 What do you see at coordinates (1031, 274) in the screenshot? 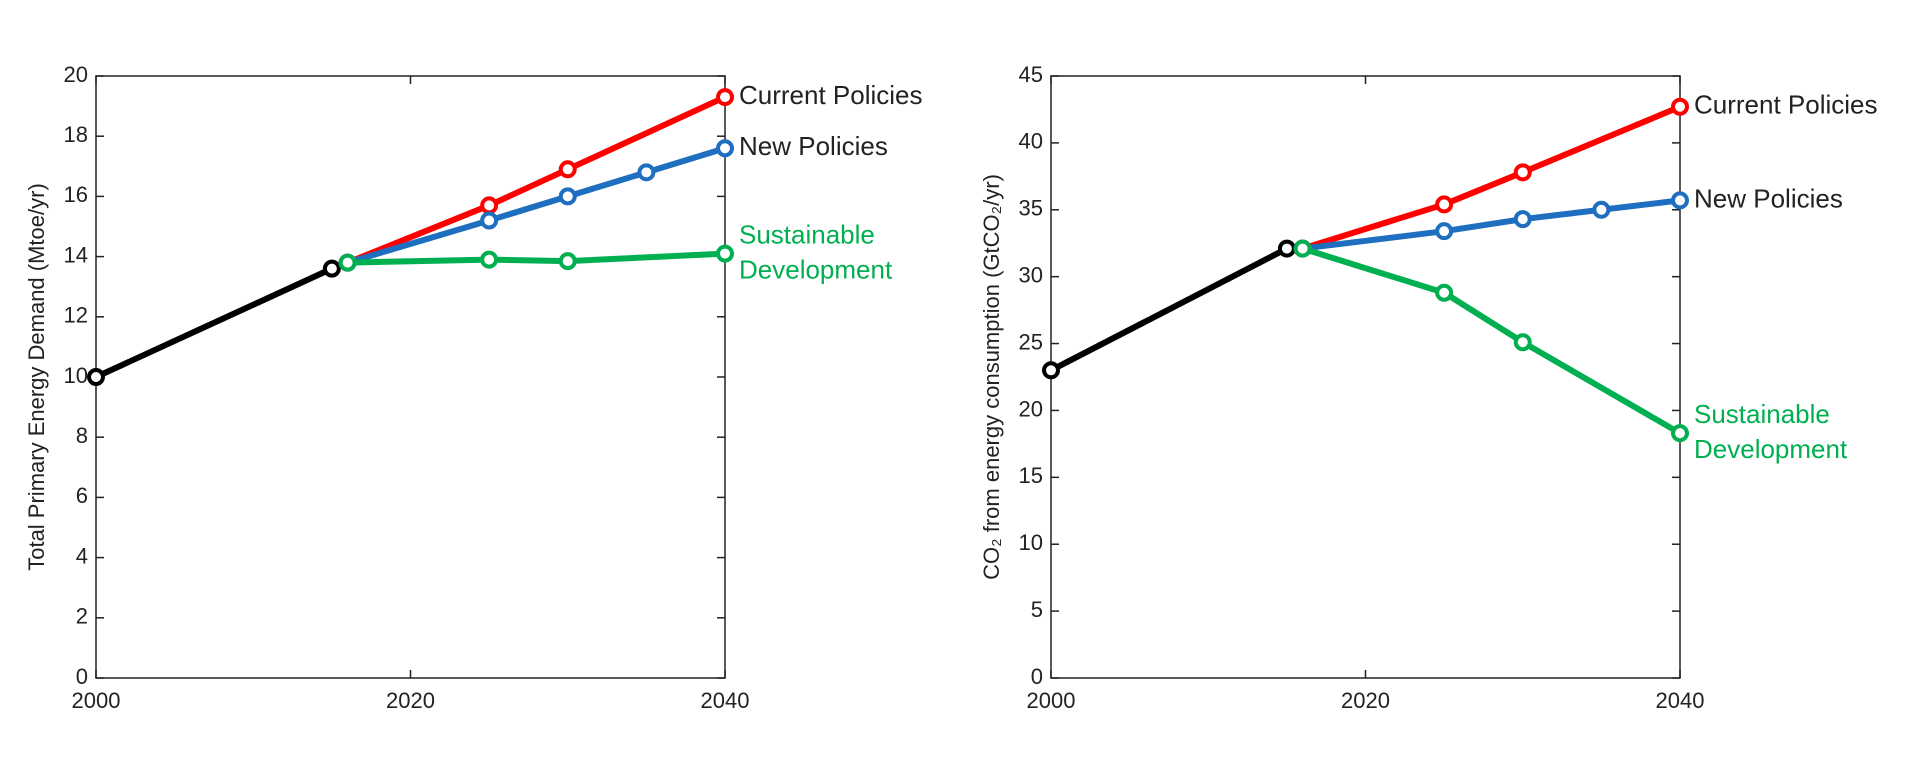
I see `y-tick-label: 30` at bounding box center [1031, 274].